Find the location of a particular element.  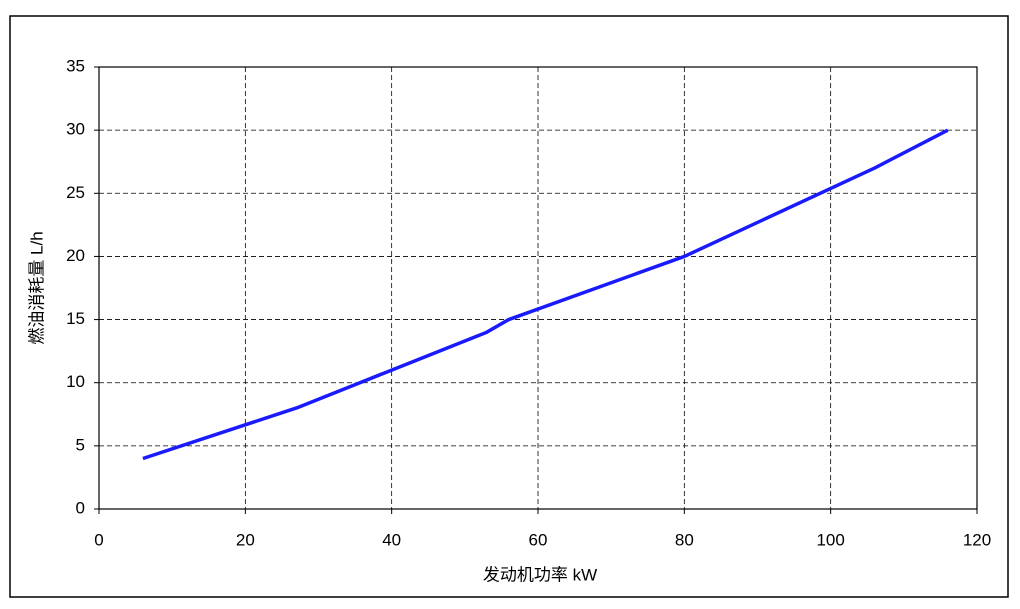

x-tick-label: 80 is located at coordinates (684, 539).